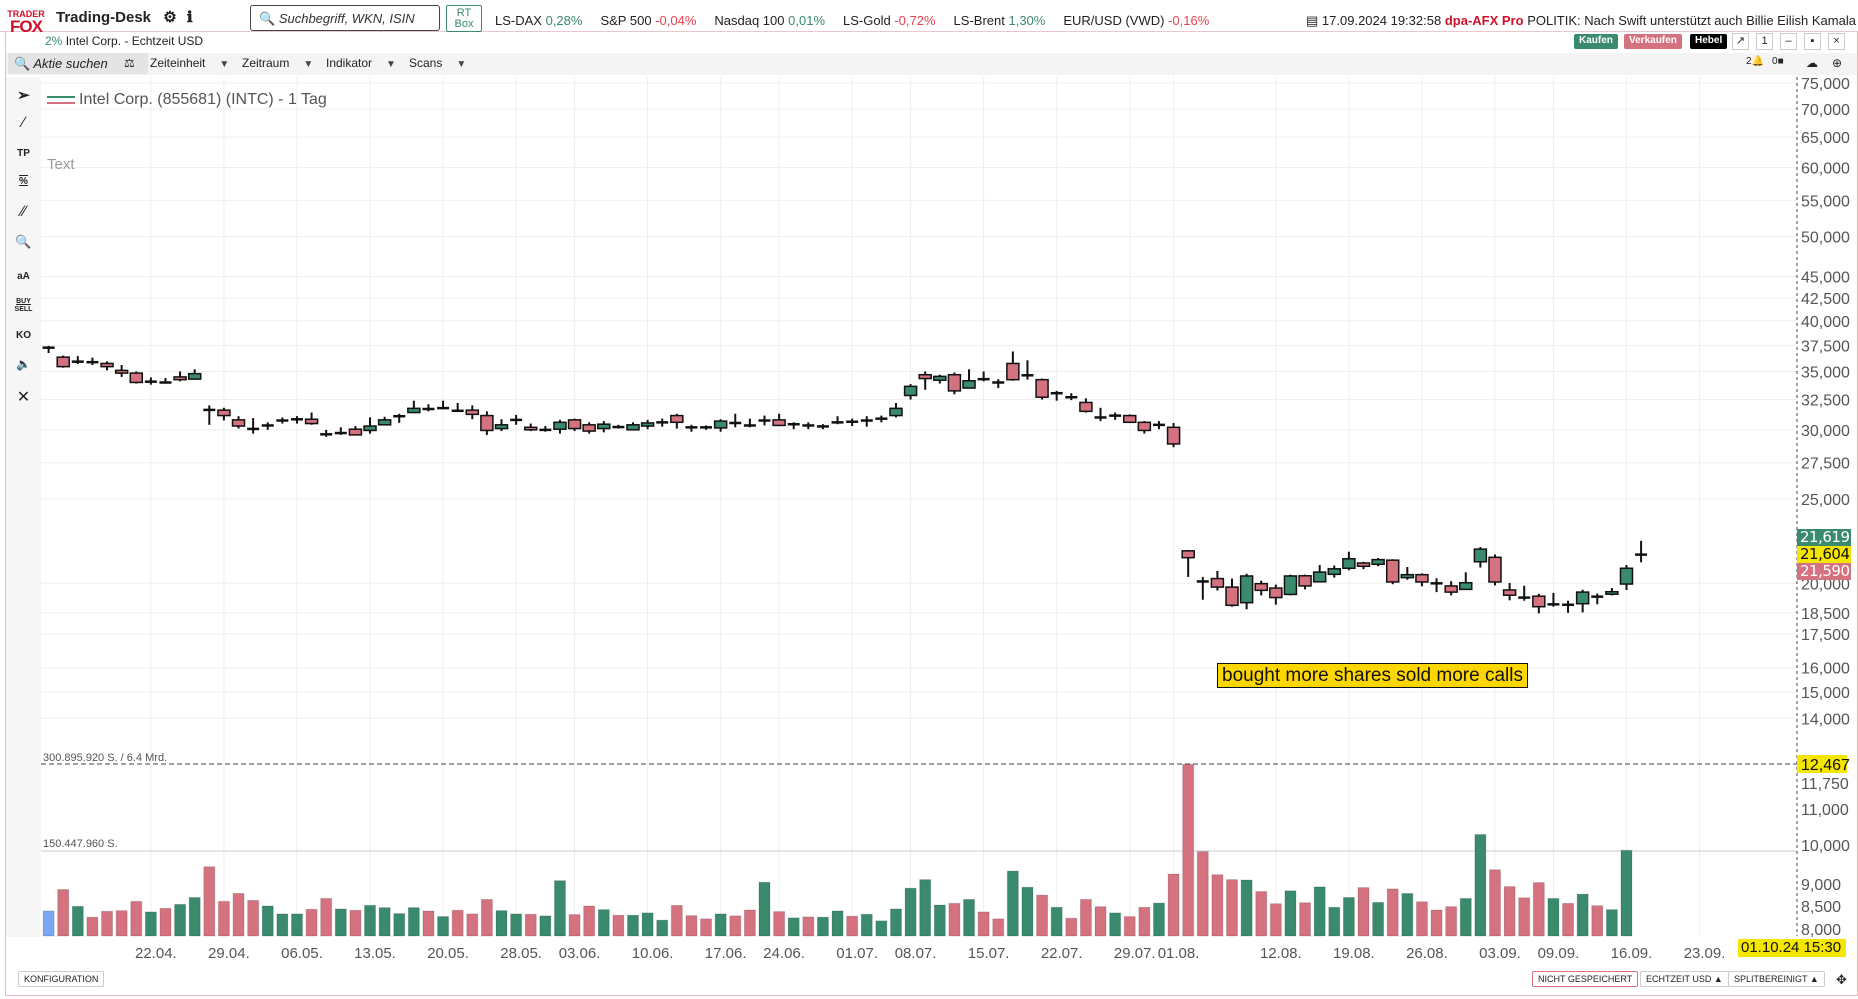 The image size is (1858, 999). Describe the element at coordinates (22, 63) in the screenshot. I see `search-icon: 🔍` at that location.